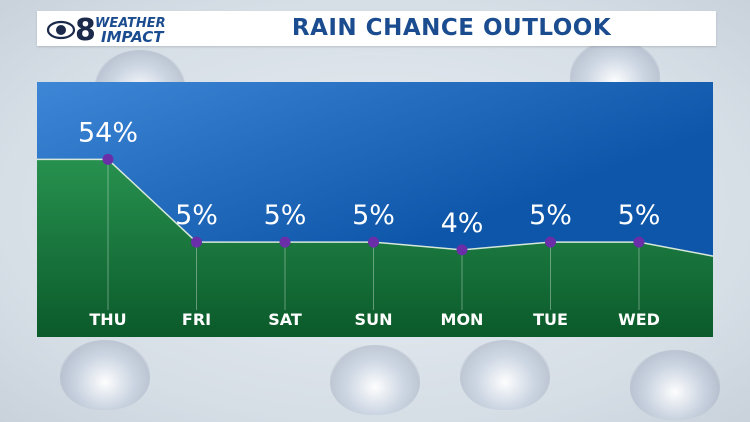  I want to click on station-logo: 8 WEATHER IMPACT, so click(106, 29).